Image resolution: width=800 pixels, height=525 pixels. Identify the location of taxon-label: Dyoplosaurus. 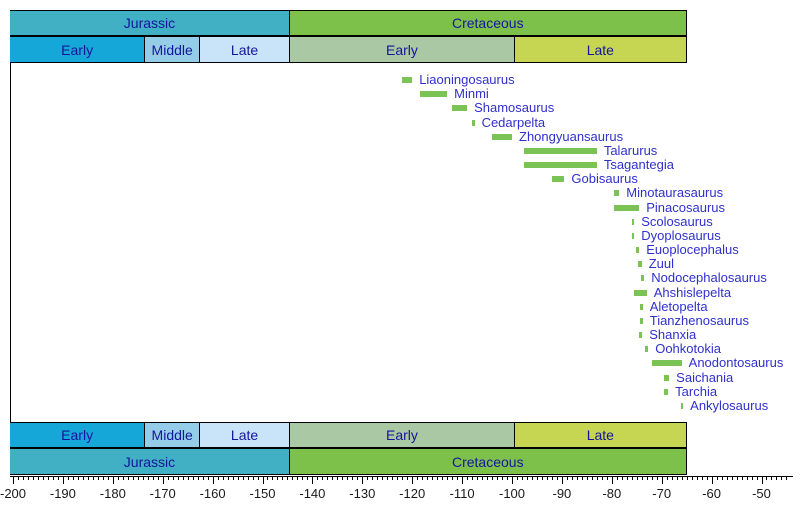
(681, 235).